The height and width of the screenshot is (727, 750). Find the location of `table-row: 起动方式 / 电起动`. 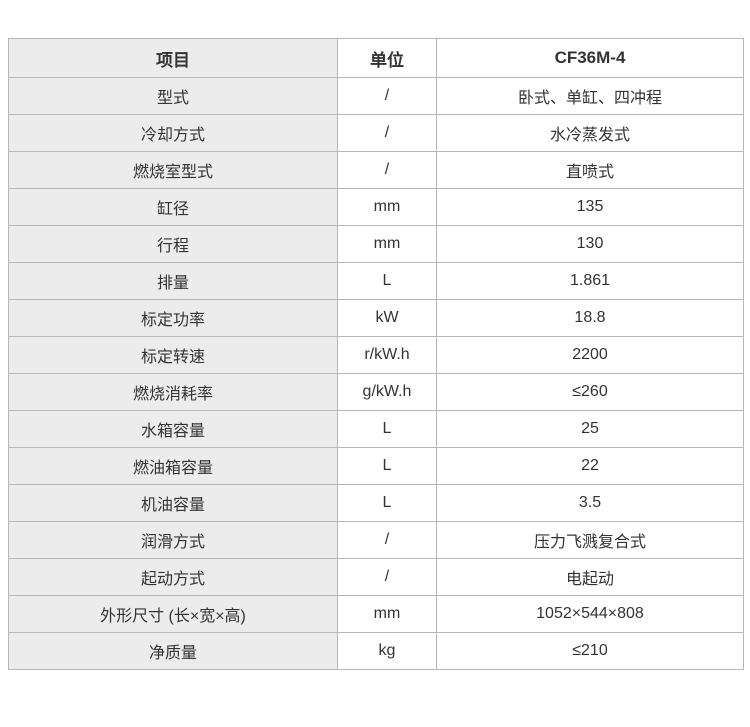

table-row: 起动方式 / 电起动 is located at coordinates (376, 577).